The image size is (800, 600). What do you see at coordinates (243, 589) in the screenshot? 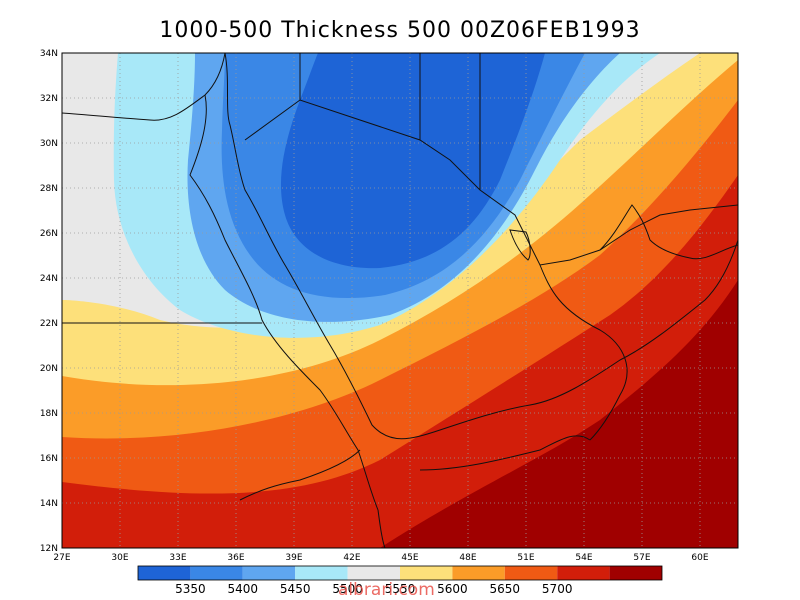
I see `colorbar-label: 5400` at bounding box center [243, 589].